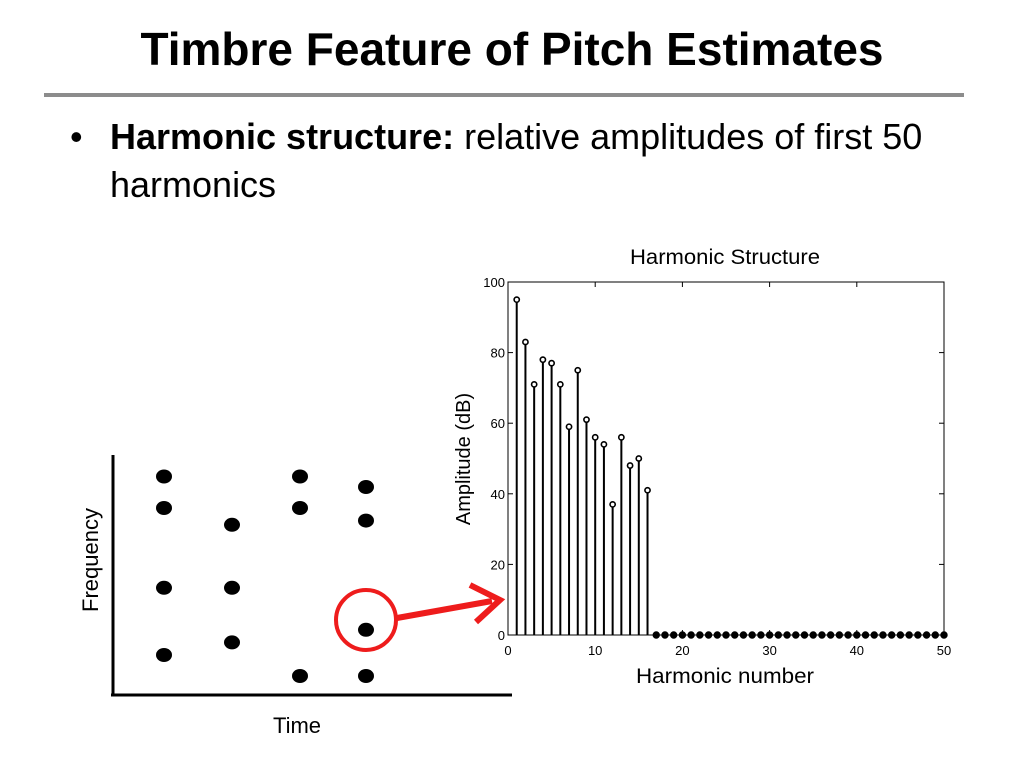 The height and width of the screenshot is (768, 1024). What do you see at coordinates (464, 459) in the screenshot?
I see `chart-ylabel: Amplitude (dB)` at bounding box center [464, 459].